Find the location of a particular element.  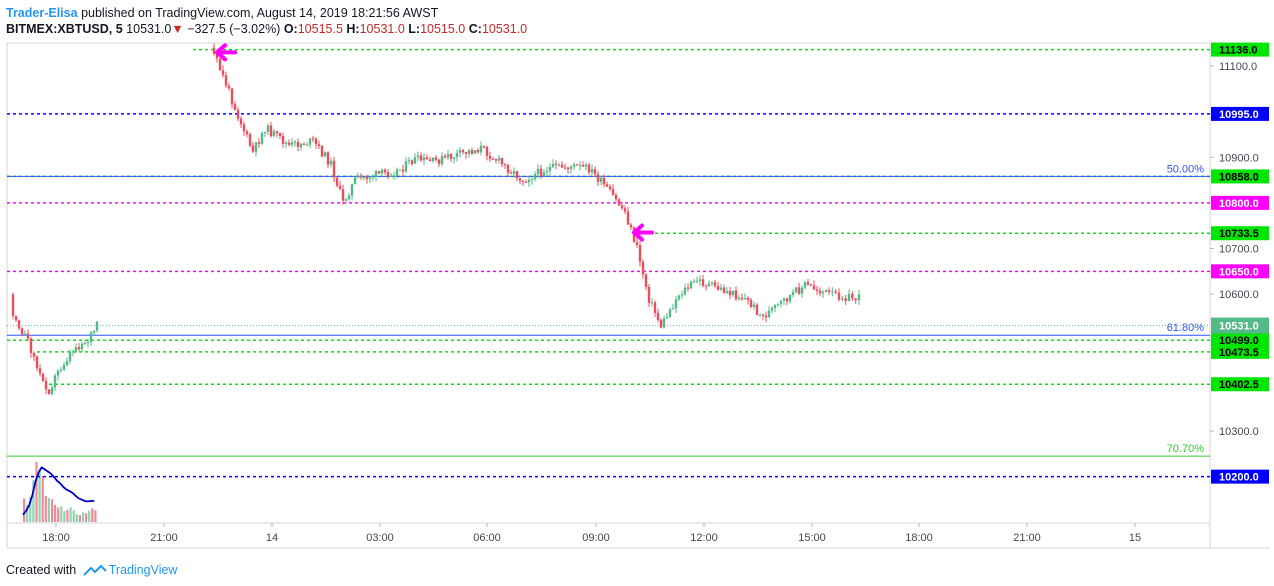

price-tick-label: 10700.0 is located at coordinates (1239, 250).